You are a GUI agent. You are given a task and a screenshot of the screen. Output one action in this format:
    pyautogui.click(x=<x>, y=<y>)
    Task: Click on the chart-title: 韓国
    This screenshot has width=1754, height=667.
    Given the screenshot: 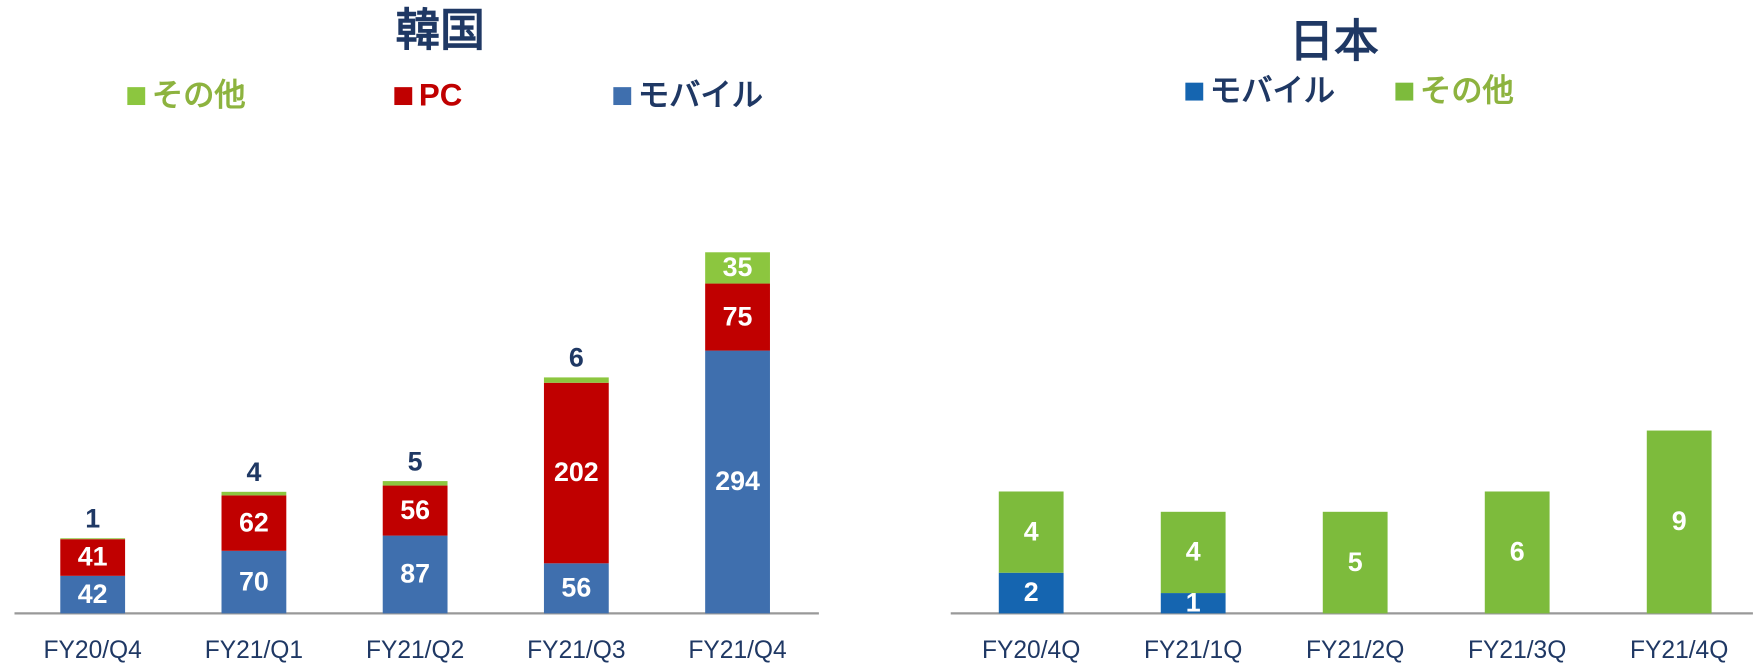 What is the action you would take?
    pyautogui.click(x=439, y=30)
    